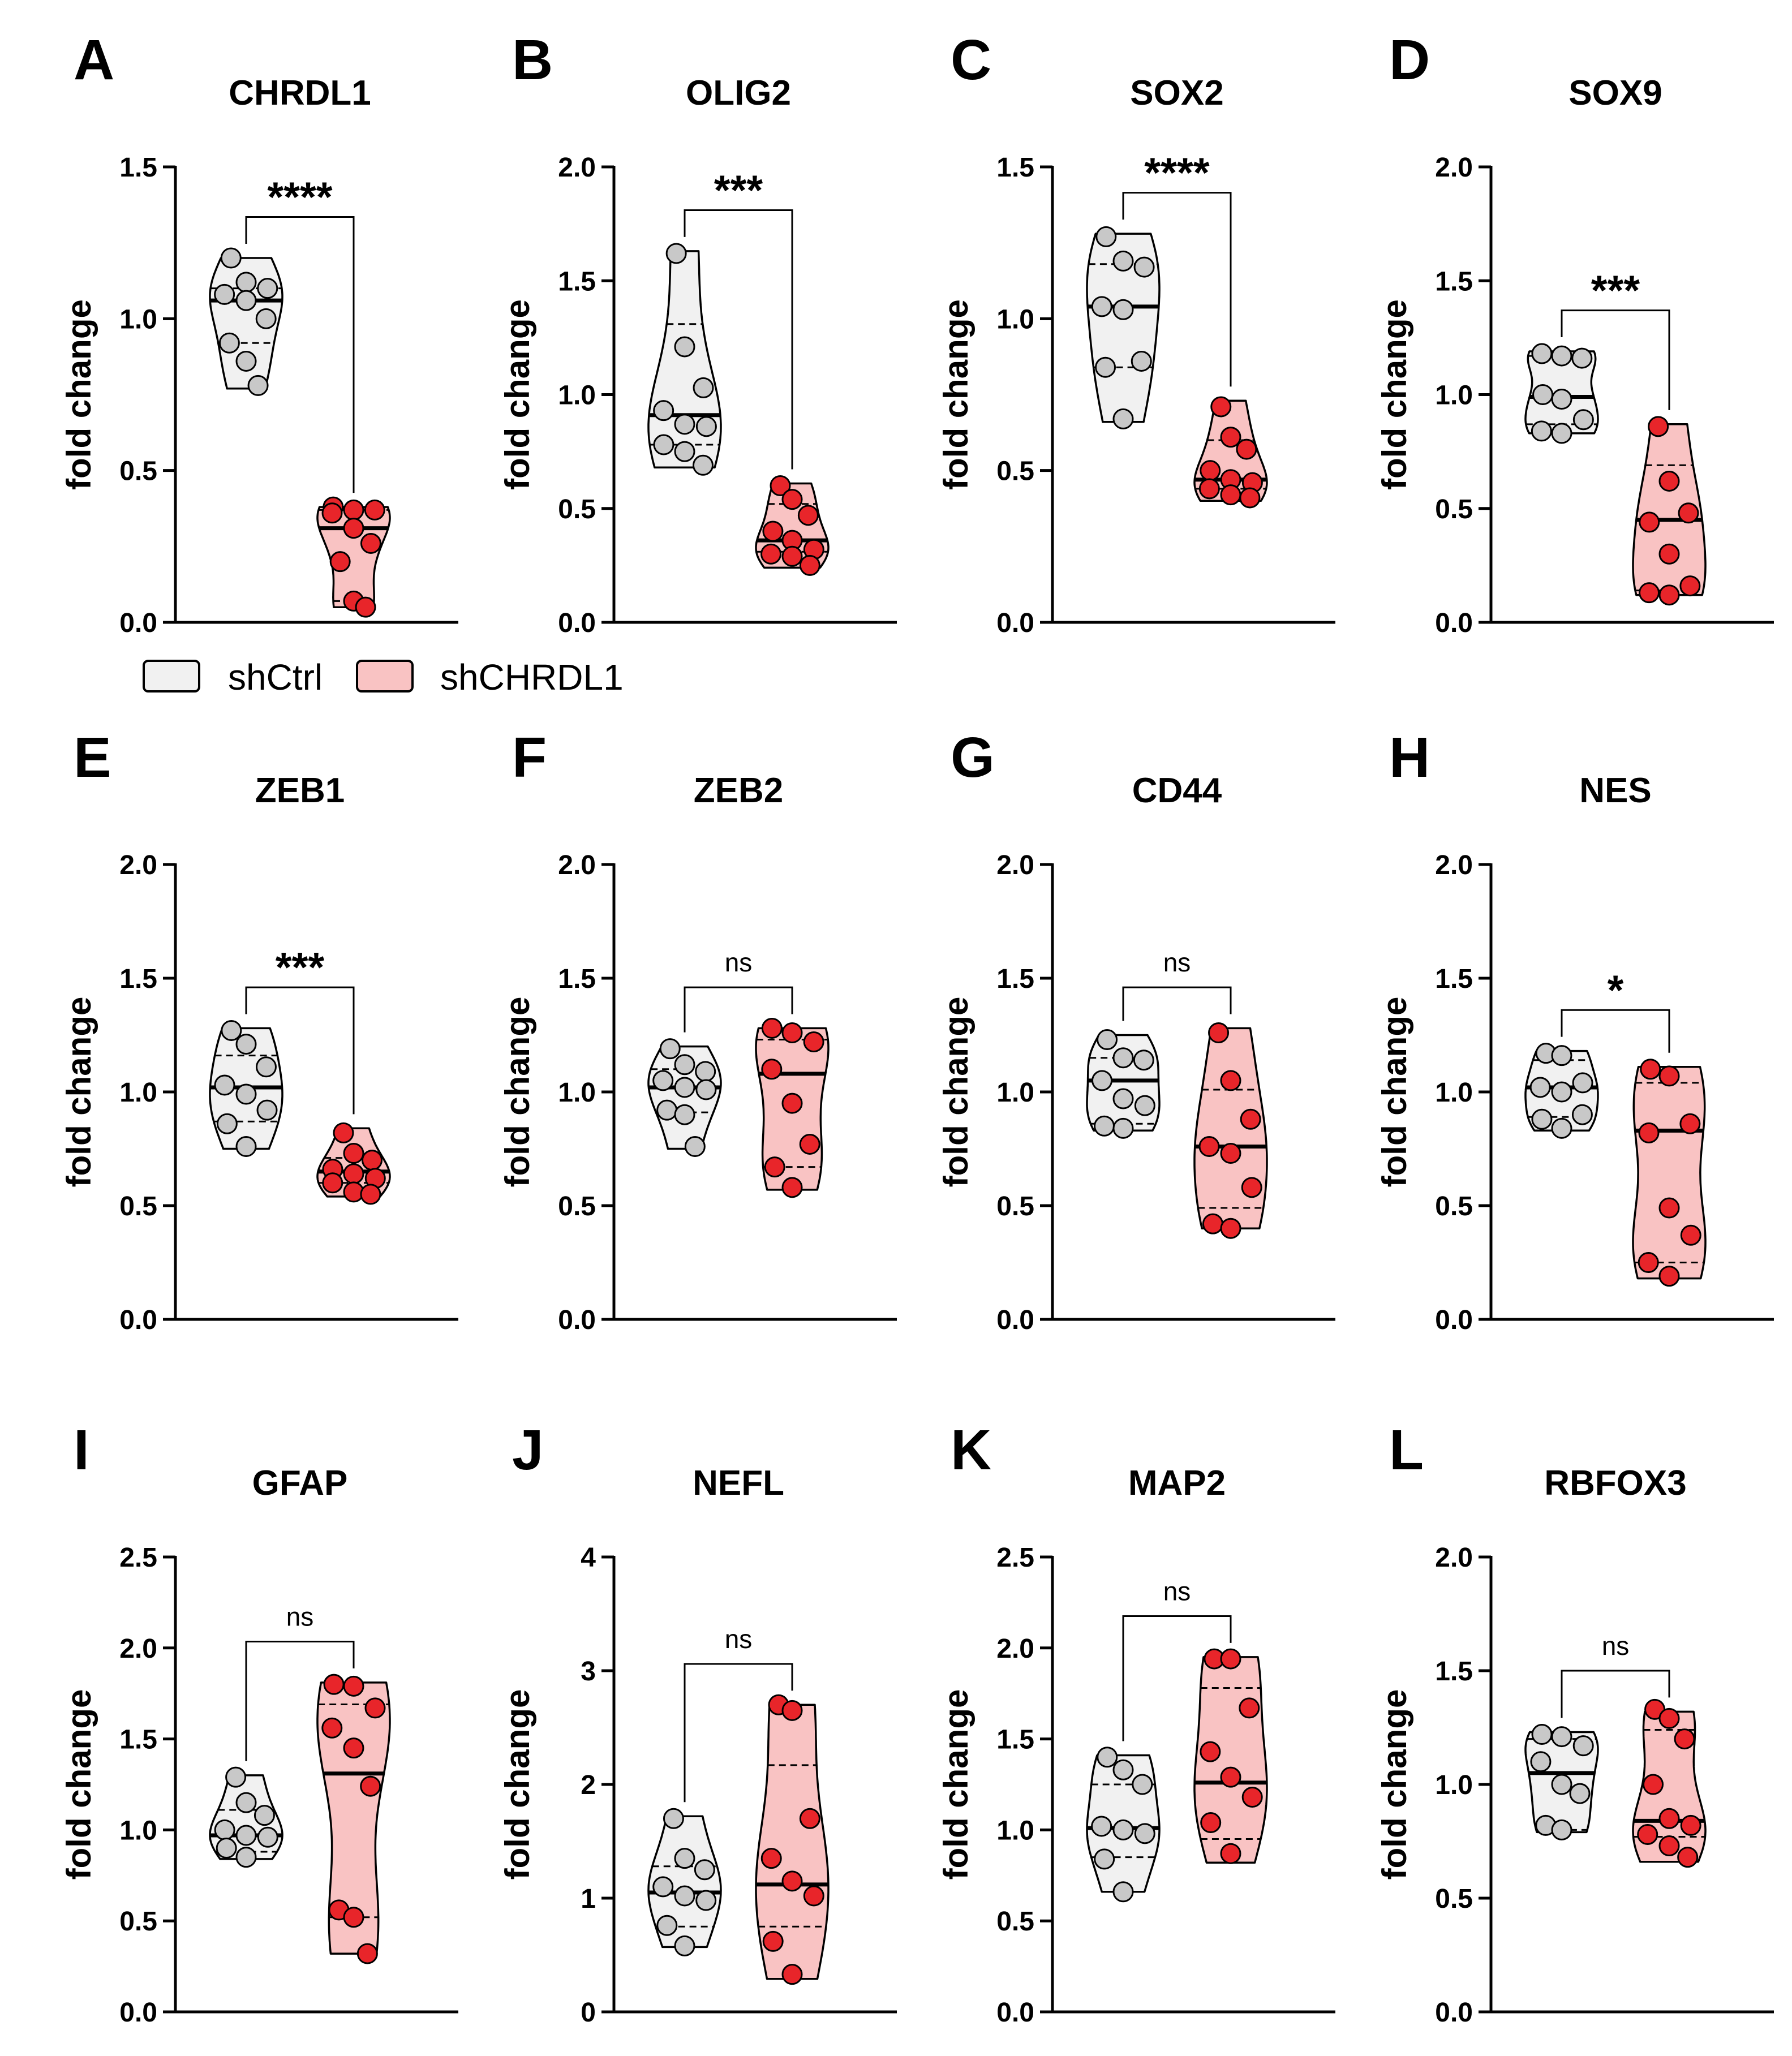 This screenshot has width=1792, height=2056. I want to click on panel-f: F ZEB2 fold change 0.0 0.5 1.0 1.5 2.0 ns, so click(698, 1030).